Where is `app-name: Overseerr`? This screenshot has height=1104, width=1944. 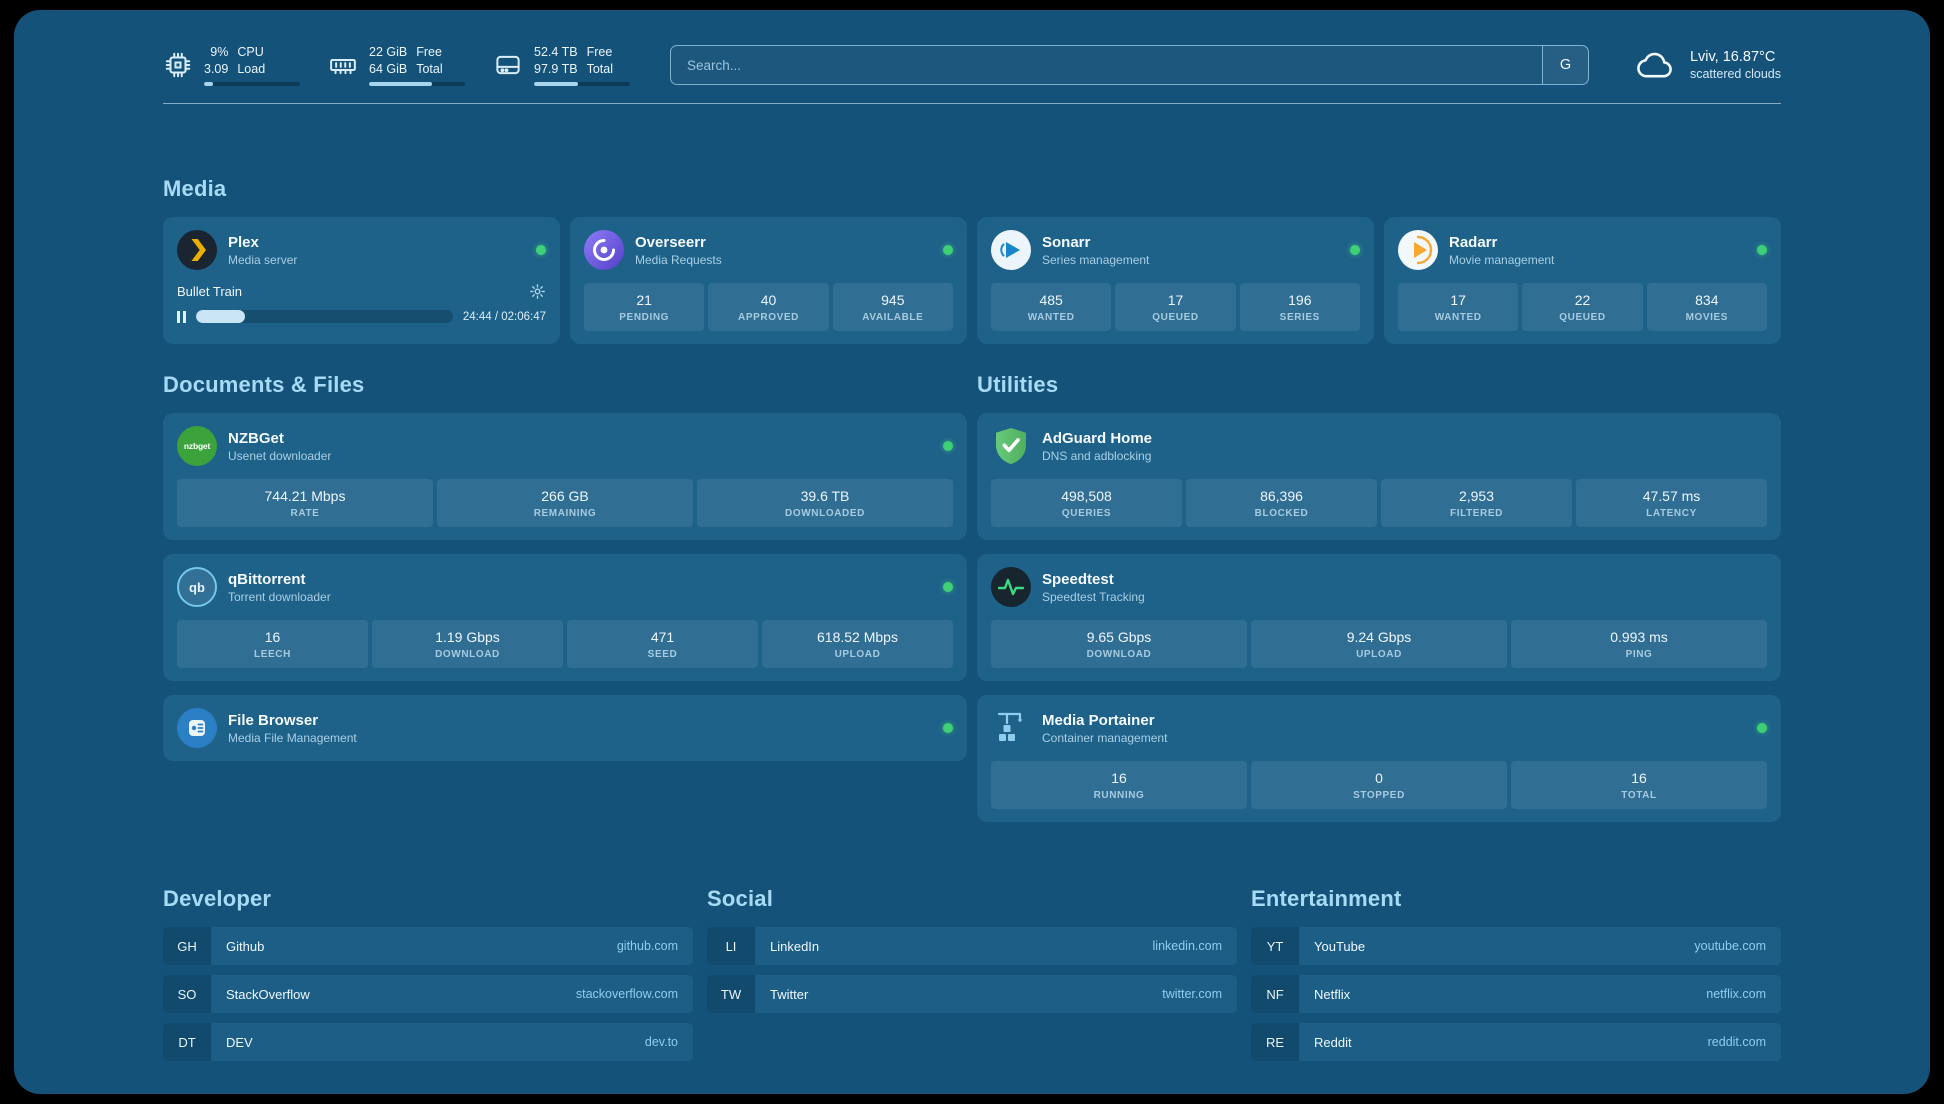 app-name: Overseerr is located at coordinates (670, 242).